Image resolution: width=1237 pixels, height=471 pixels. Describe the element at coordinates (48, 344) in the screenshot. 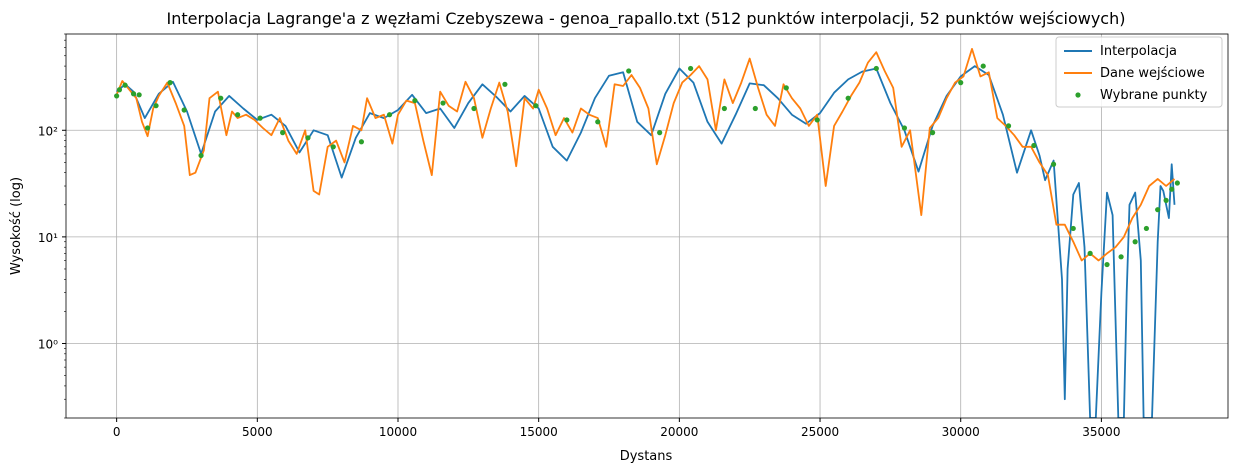

I see `y-tick-label: 10⁰` at that location.